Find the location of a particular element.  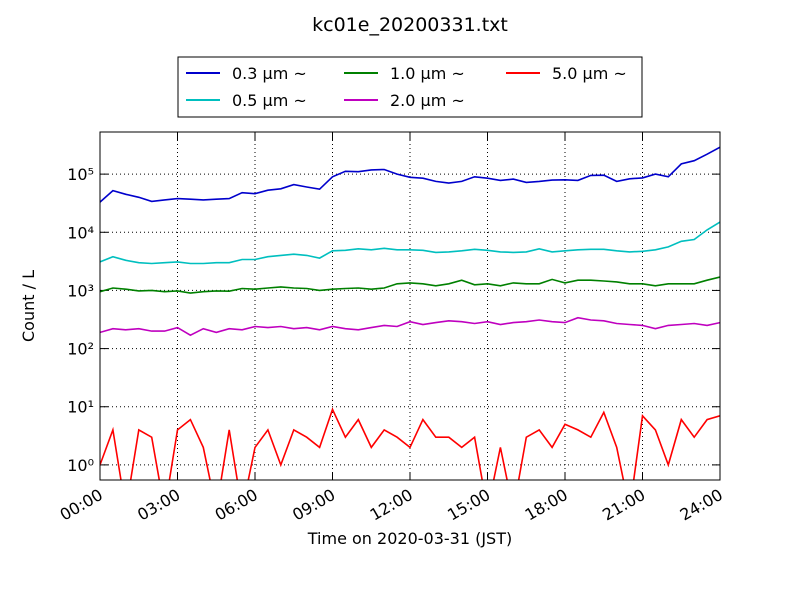

x-tick-label: 24:00 is located at coordinates (701, 505).